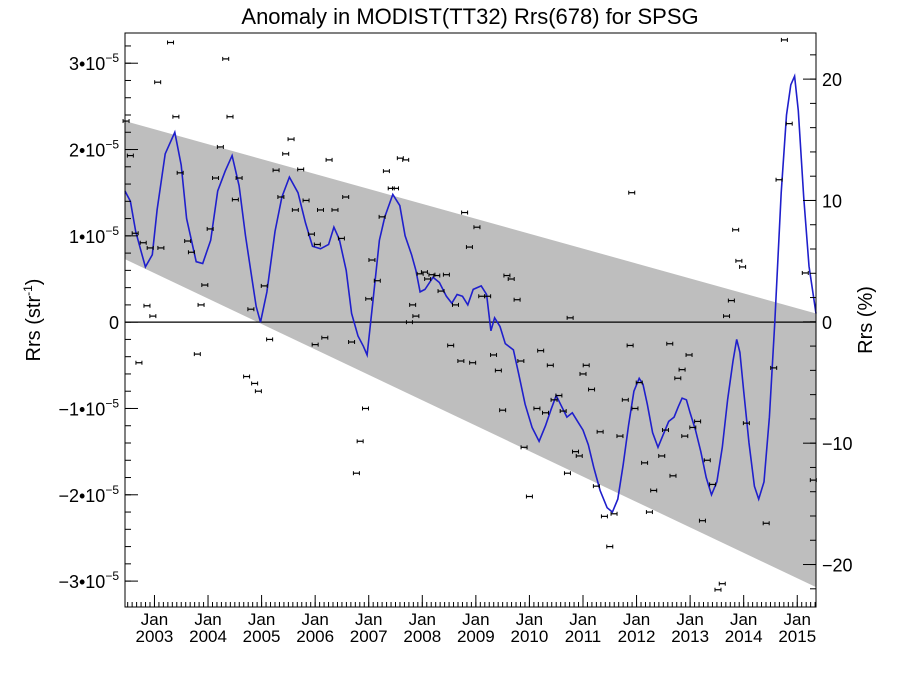 The image size is (900, 675). What do you see at coordinates (33, 320) in the screenshot?
I see `y-axis-left-label: Rrs (str-1)` at bounding box center [33, 320].